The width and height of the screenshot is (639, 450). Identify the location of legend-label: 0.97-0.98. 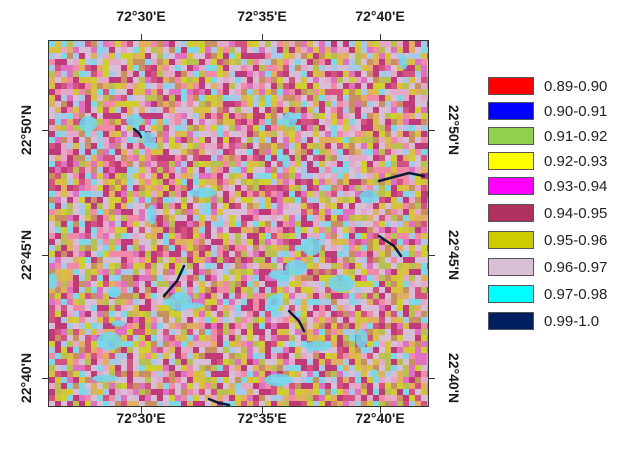
(576, 294).